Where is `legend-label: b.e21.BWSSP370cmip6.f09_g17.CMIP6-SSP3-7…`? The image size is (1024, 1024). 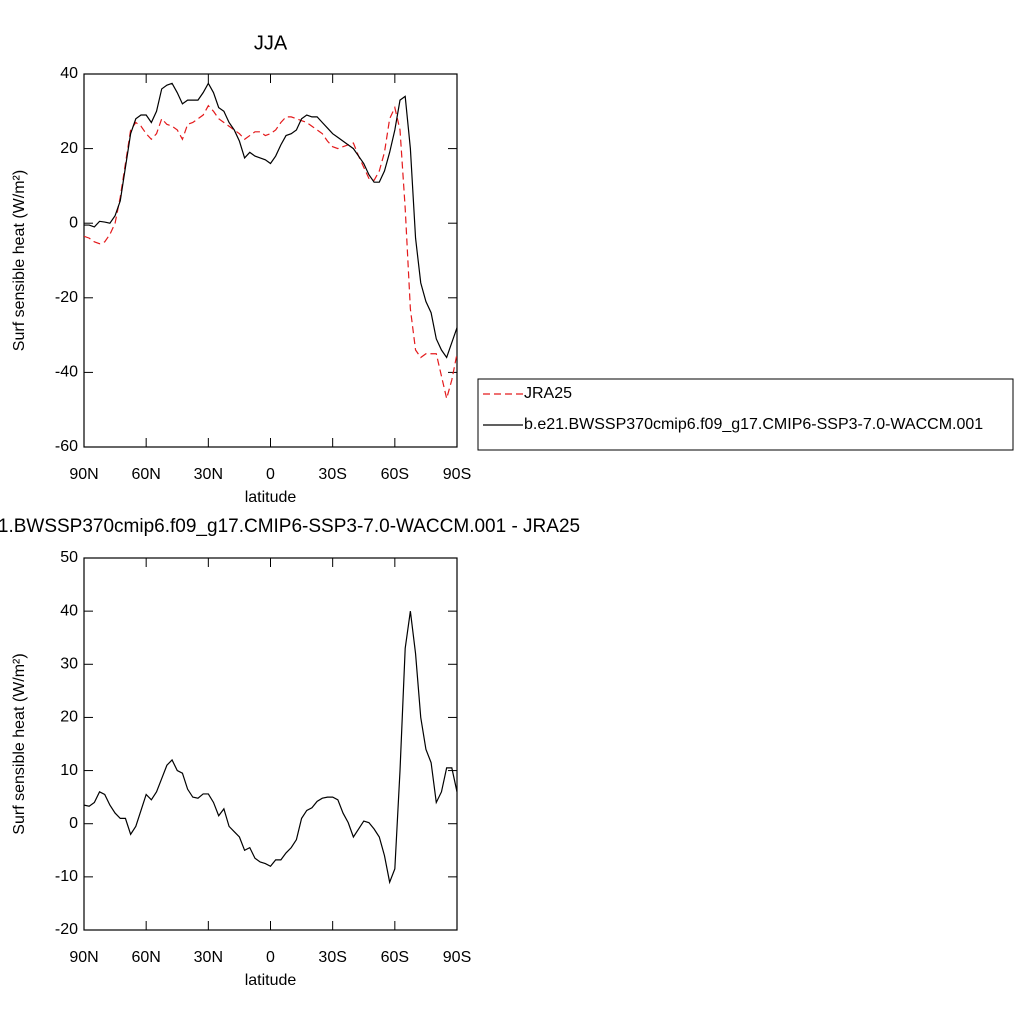
legend-label: b.e21.BWSSP370cmip6.f09_g17.CMIP6-SSP3-7… is located at coordinates (753, 424).